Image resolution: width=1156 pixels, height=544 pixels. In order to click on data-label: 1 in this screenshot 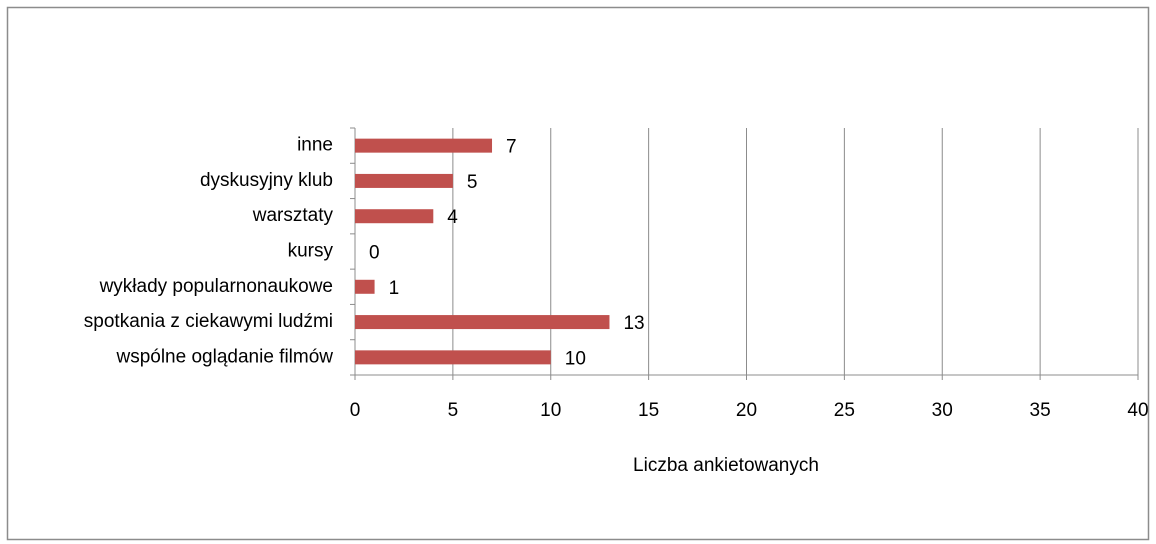, I will do `click(394, 288)`.